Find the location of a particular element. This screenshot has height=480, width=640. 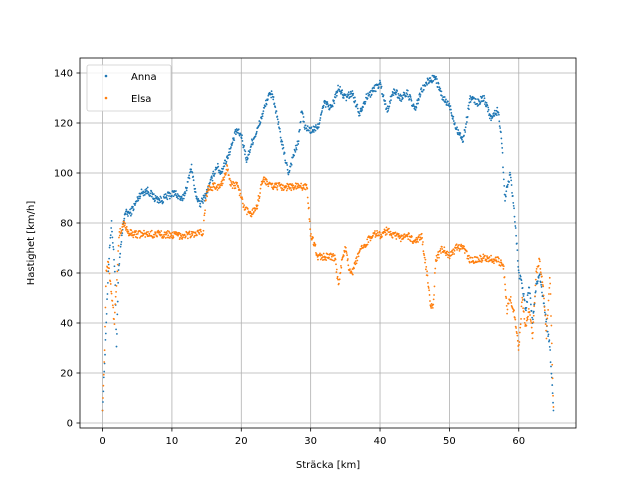

y-tick-label: 120 is located at coordinates (63, 124).